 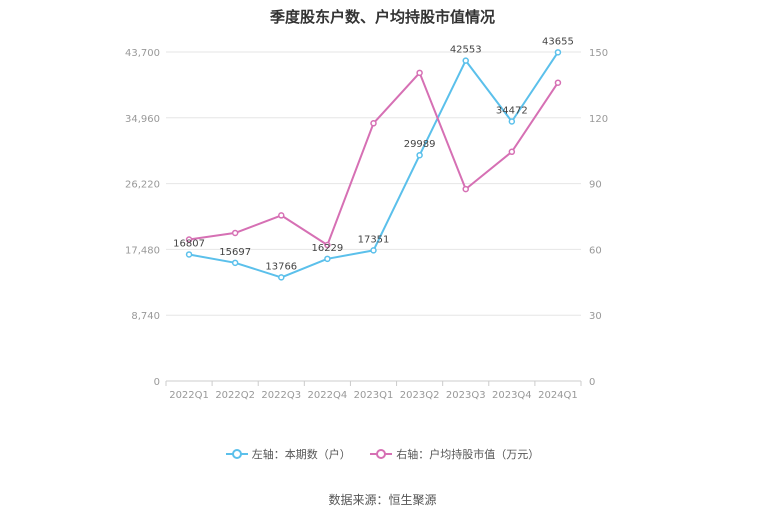 What do you see at coordinates (142, 119) in the screenshot?
I see `left-axis-tick-label: 34,960` at bounding box center [142, 119].